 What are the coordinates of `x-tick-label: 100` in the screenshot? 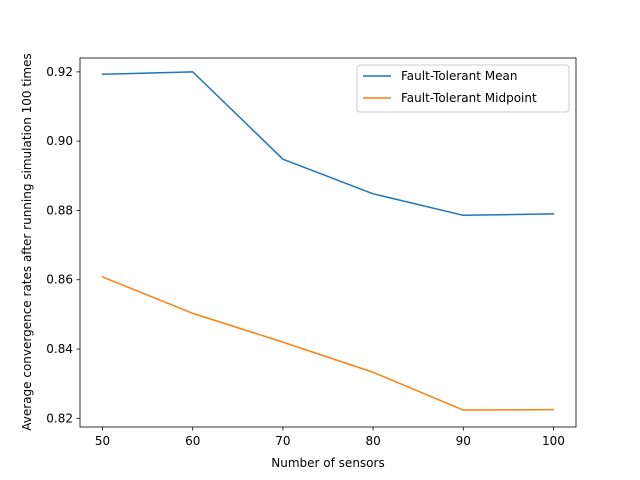 It's located at (553, 441).